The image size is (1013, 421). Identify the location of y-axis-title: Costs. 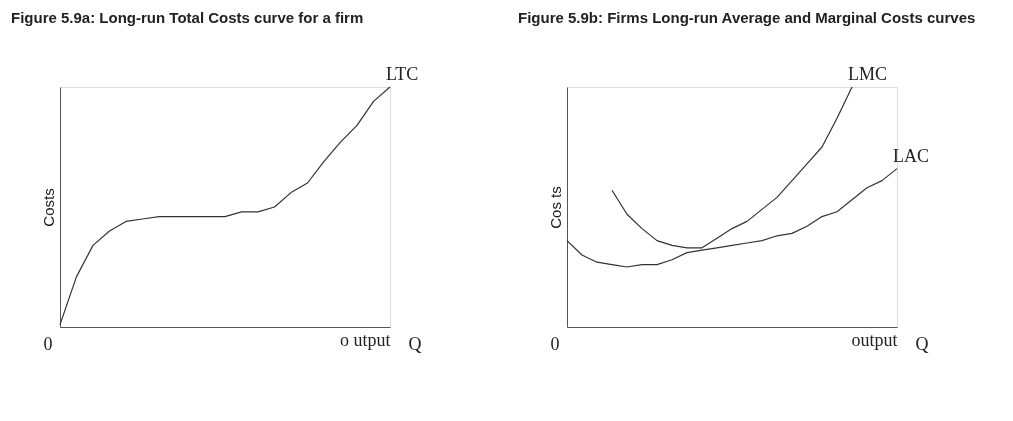
(48, 207).